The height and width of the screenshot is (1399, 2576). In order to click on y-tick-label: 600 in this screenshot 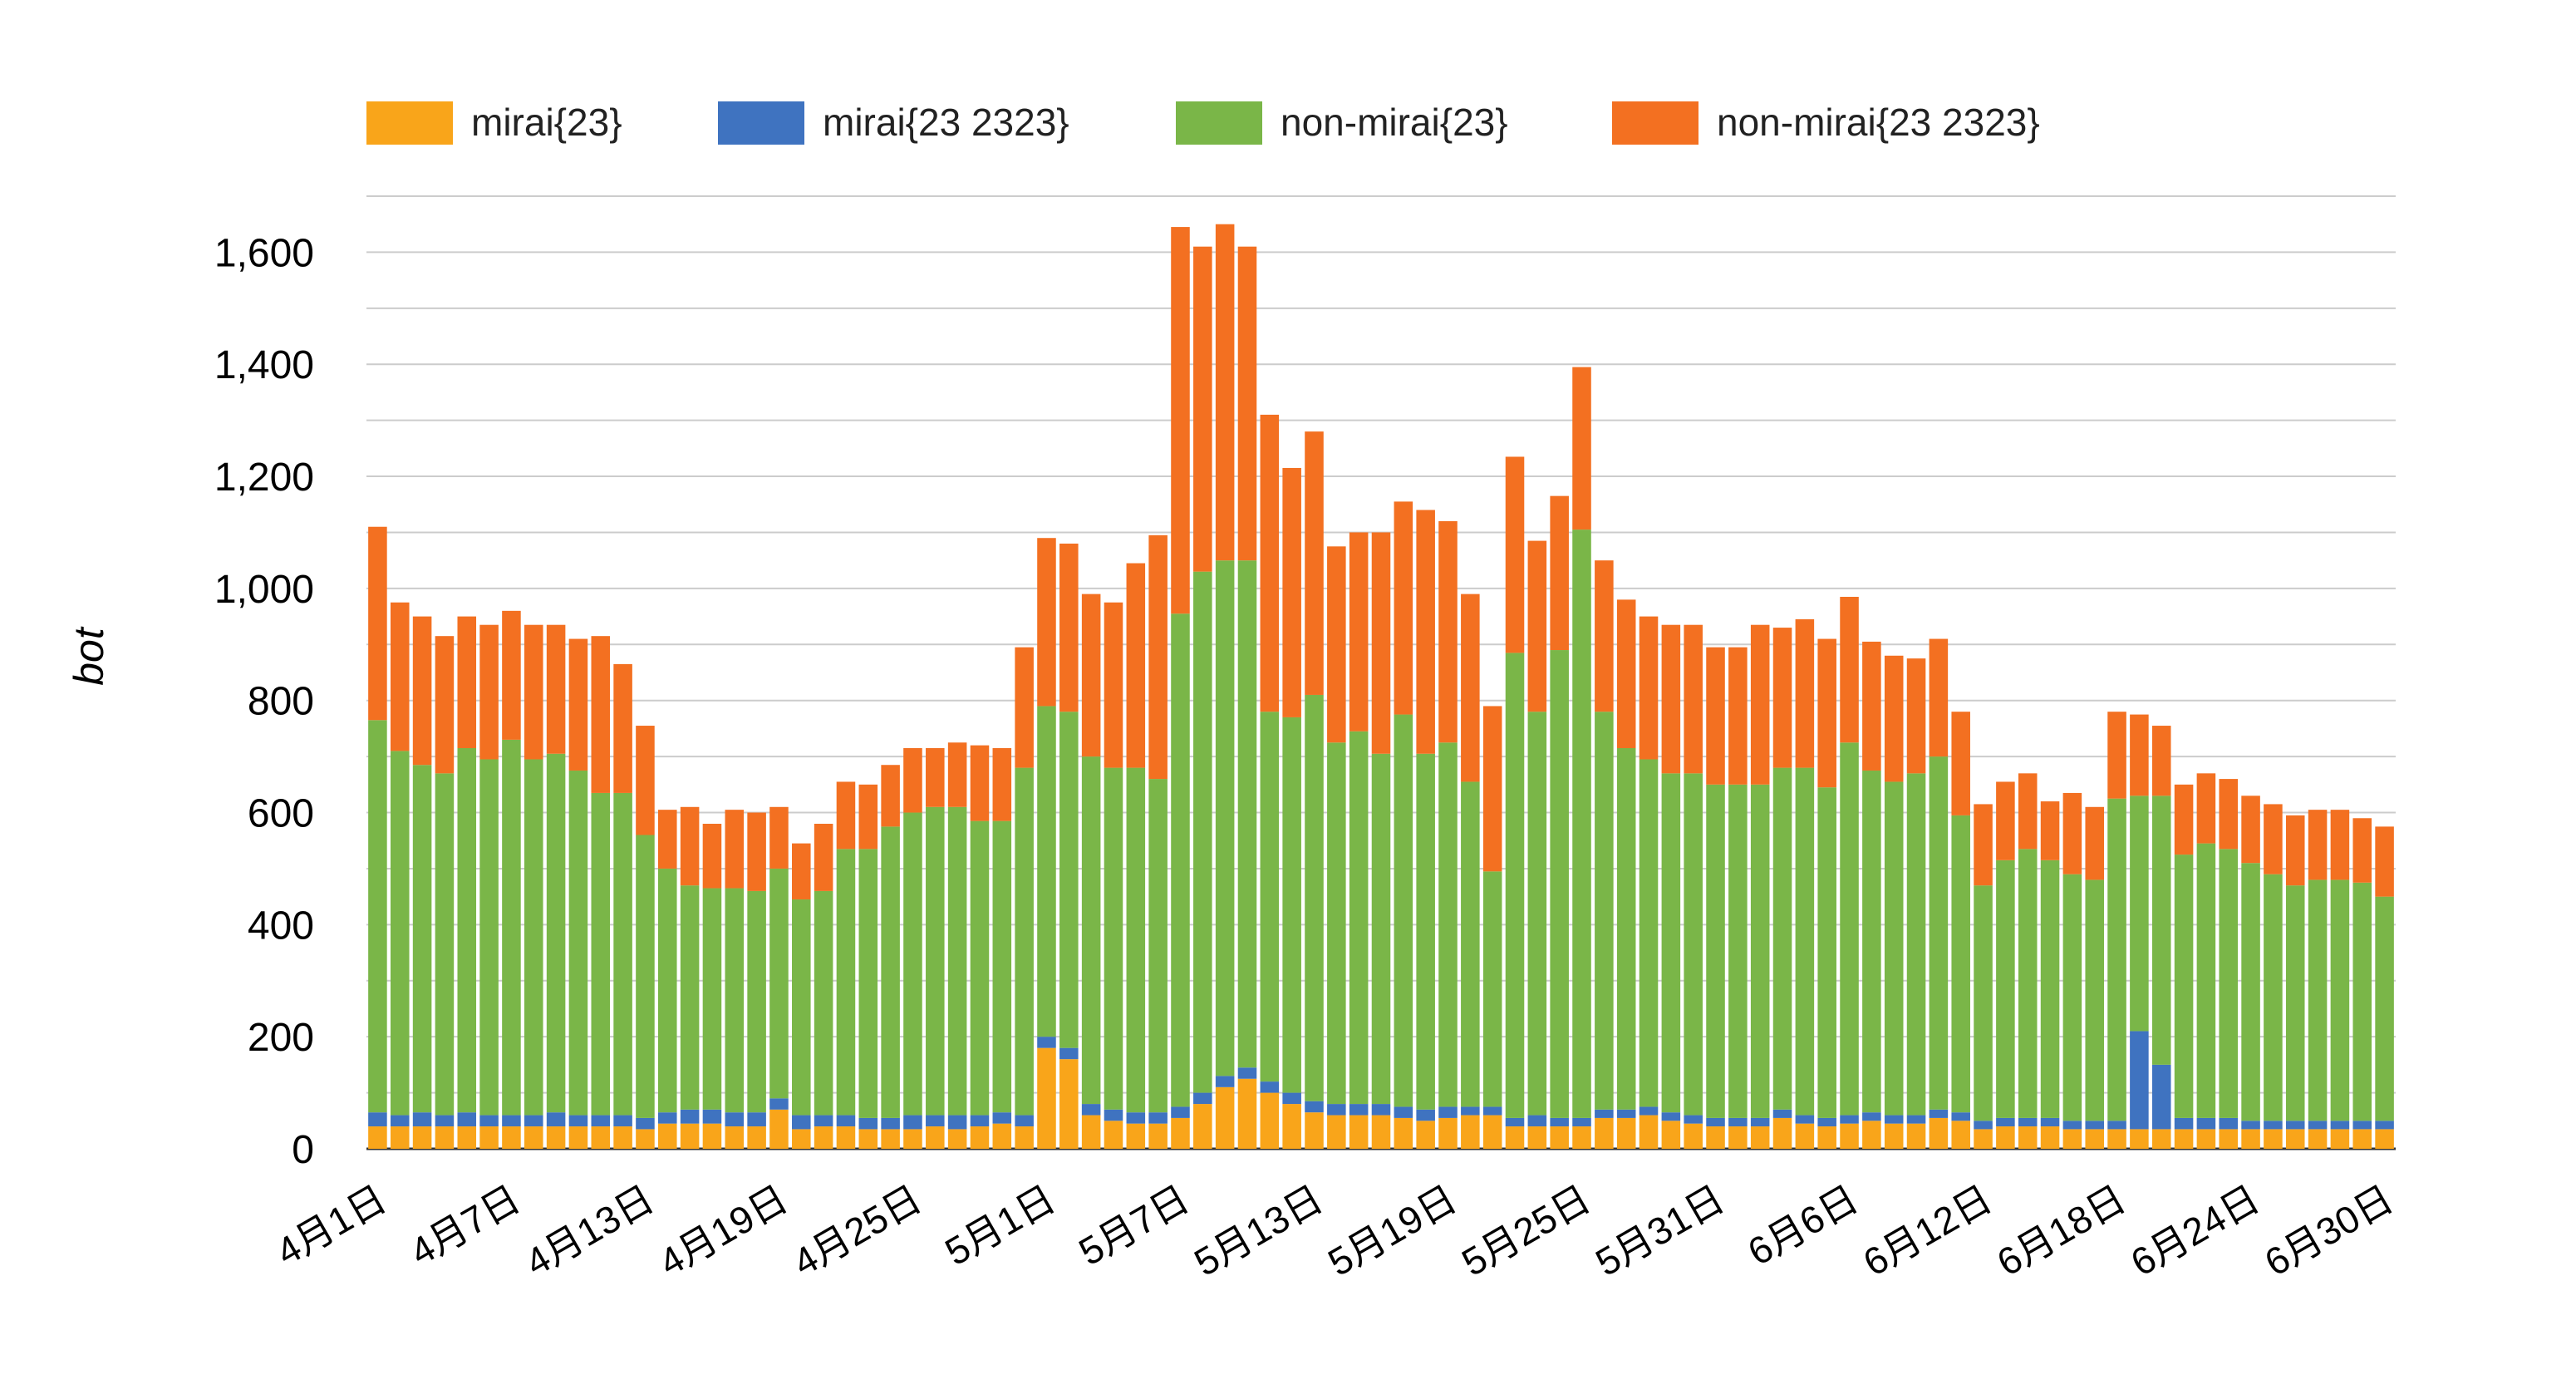, I will do `click(281, 814)`.